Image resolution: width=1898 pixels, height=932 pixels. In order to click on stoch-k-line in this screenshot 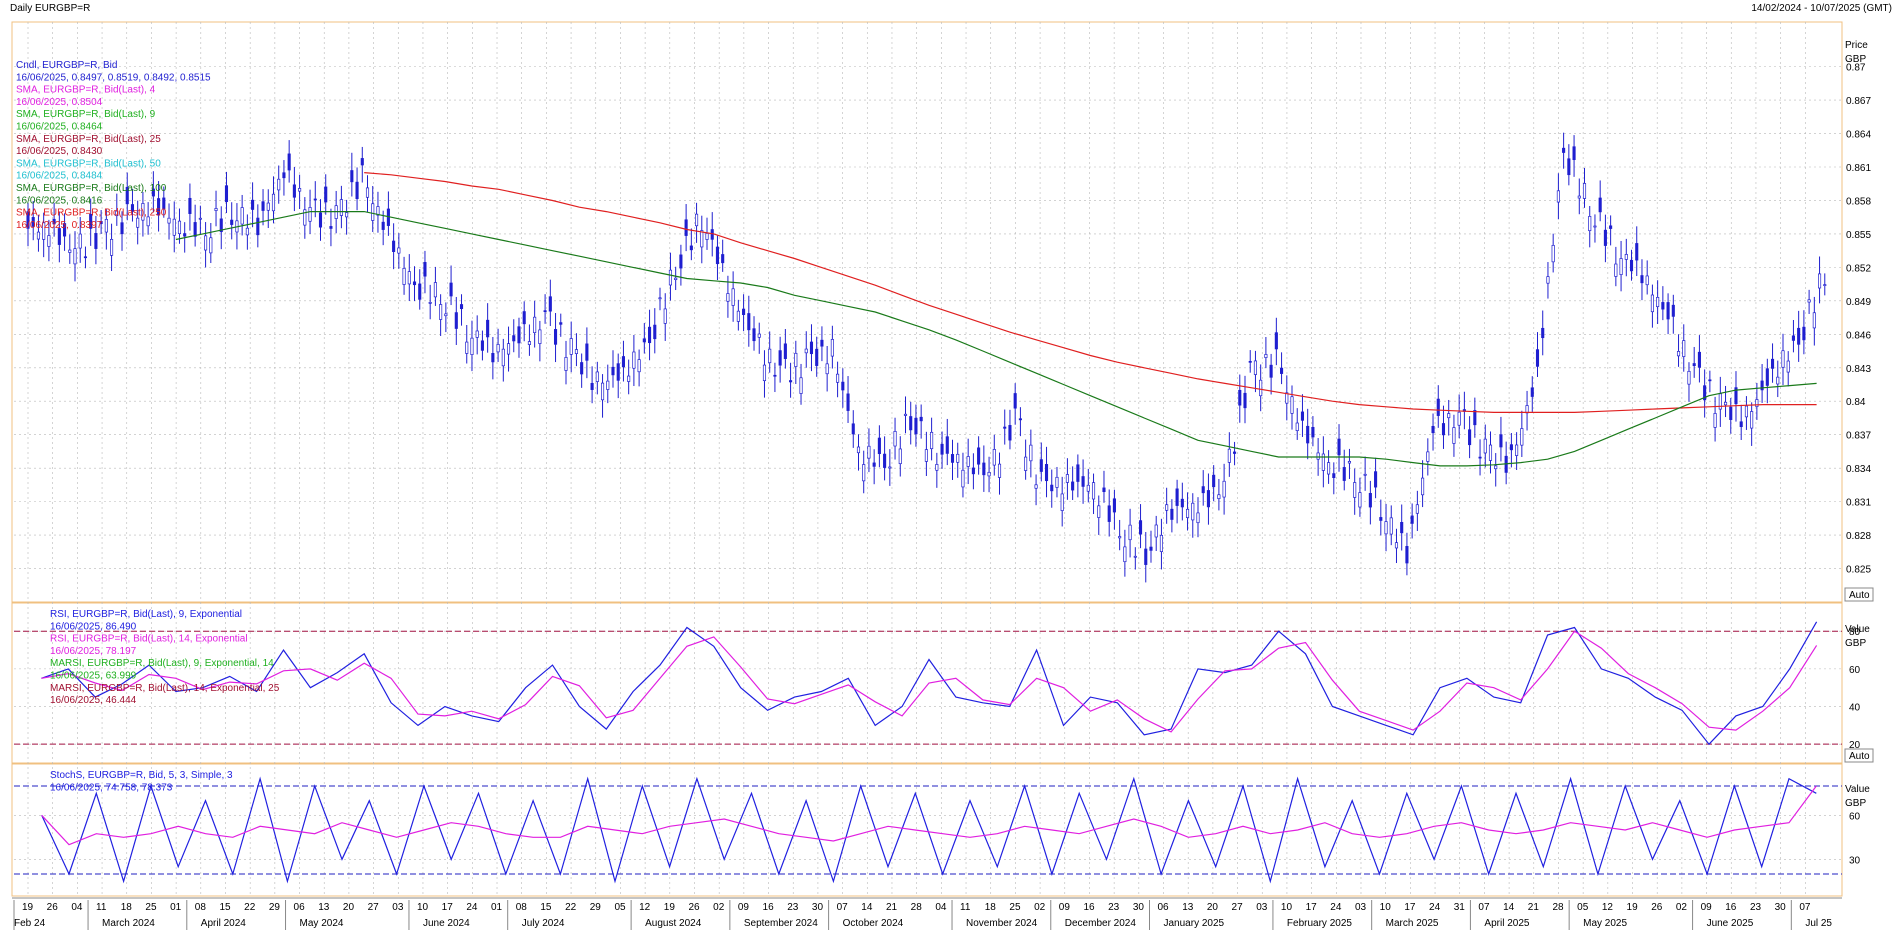, I will do `click(929, 830)`.